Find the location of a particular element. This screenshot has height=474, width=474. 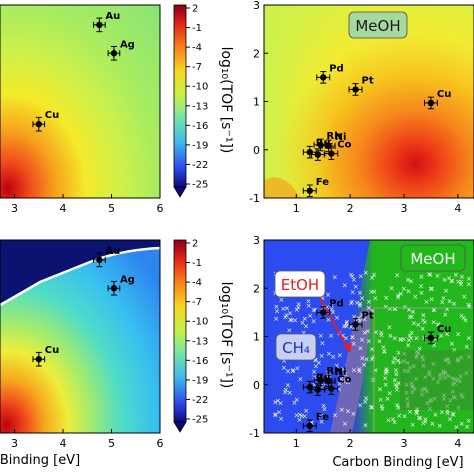

etoh-region is located at coordinates (351, 369).